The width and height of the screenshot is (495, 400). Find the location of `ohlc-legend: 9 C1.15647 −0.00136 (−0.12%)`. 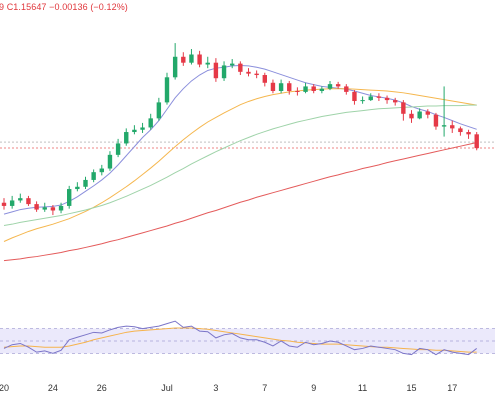

ohlc-legend: 9 C1.15647 −0.00136 (−0.12%) is located at coordinates (64, 7).